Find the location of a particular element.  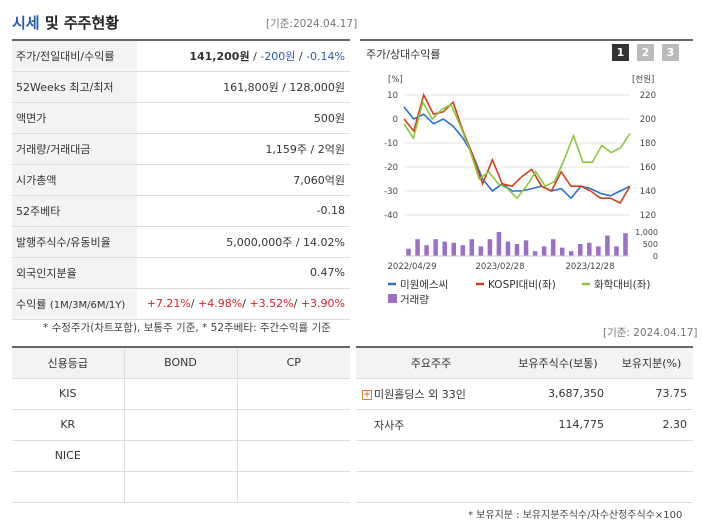

row-label: 수익률 (1M/3M/6M/1Y) is located at coordinates (74, 304).